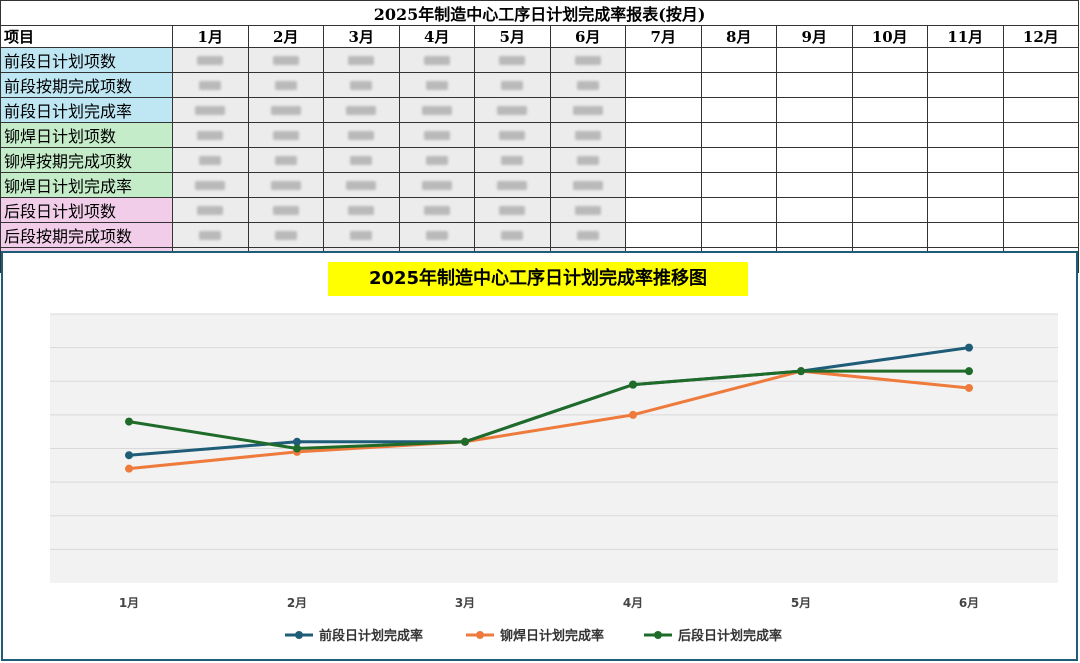 This screenshot has width=1080, height=663. Describe the element at coordinates (361, 36) in the screenshot. I see `month-header-3: 3月` at that location.